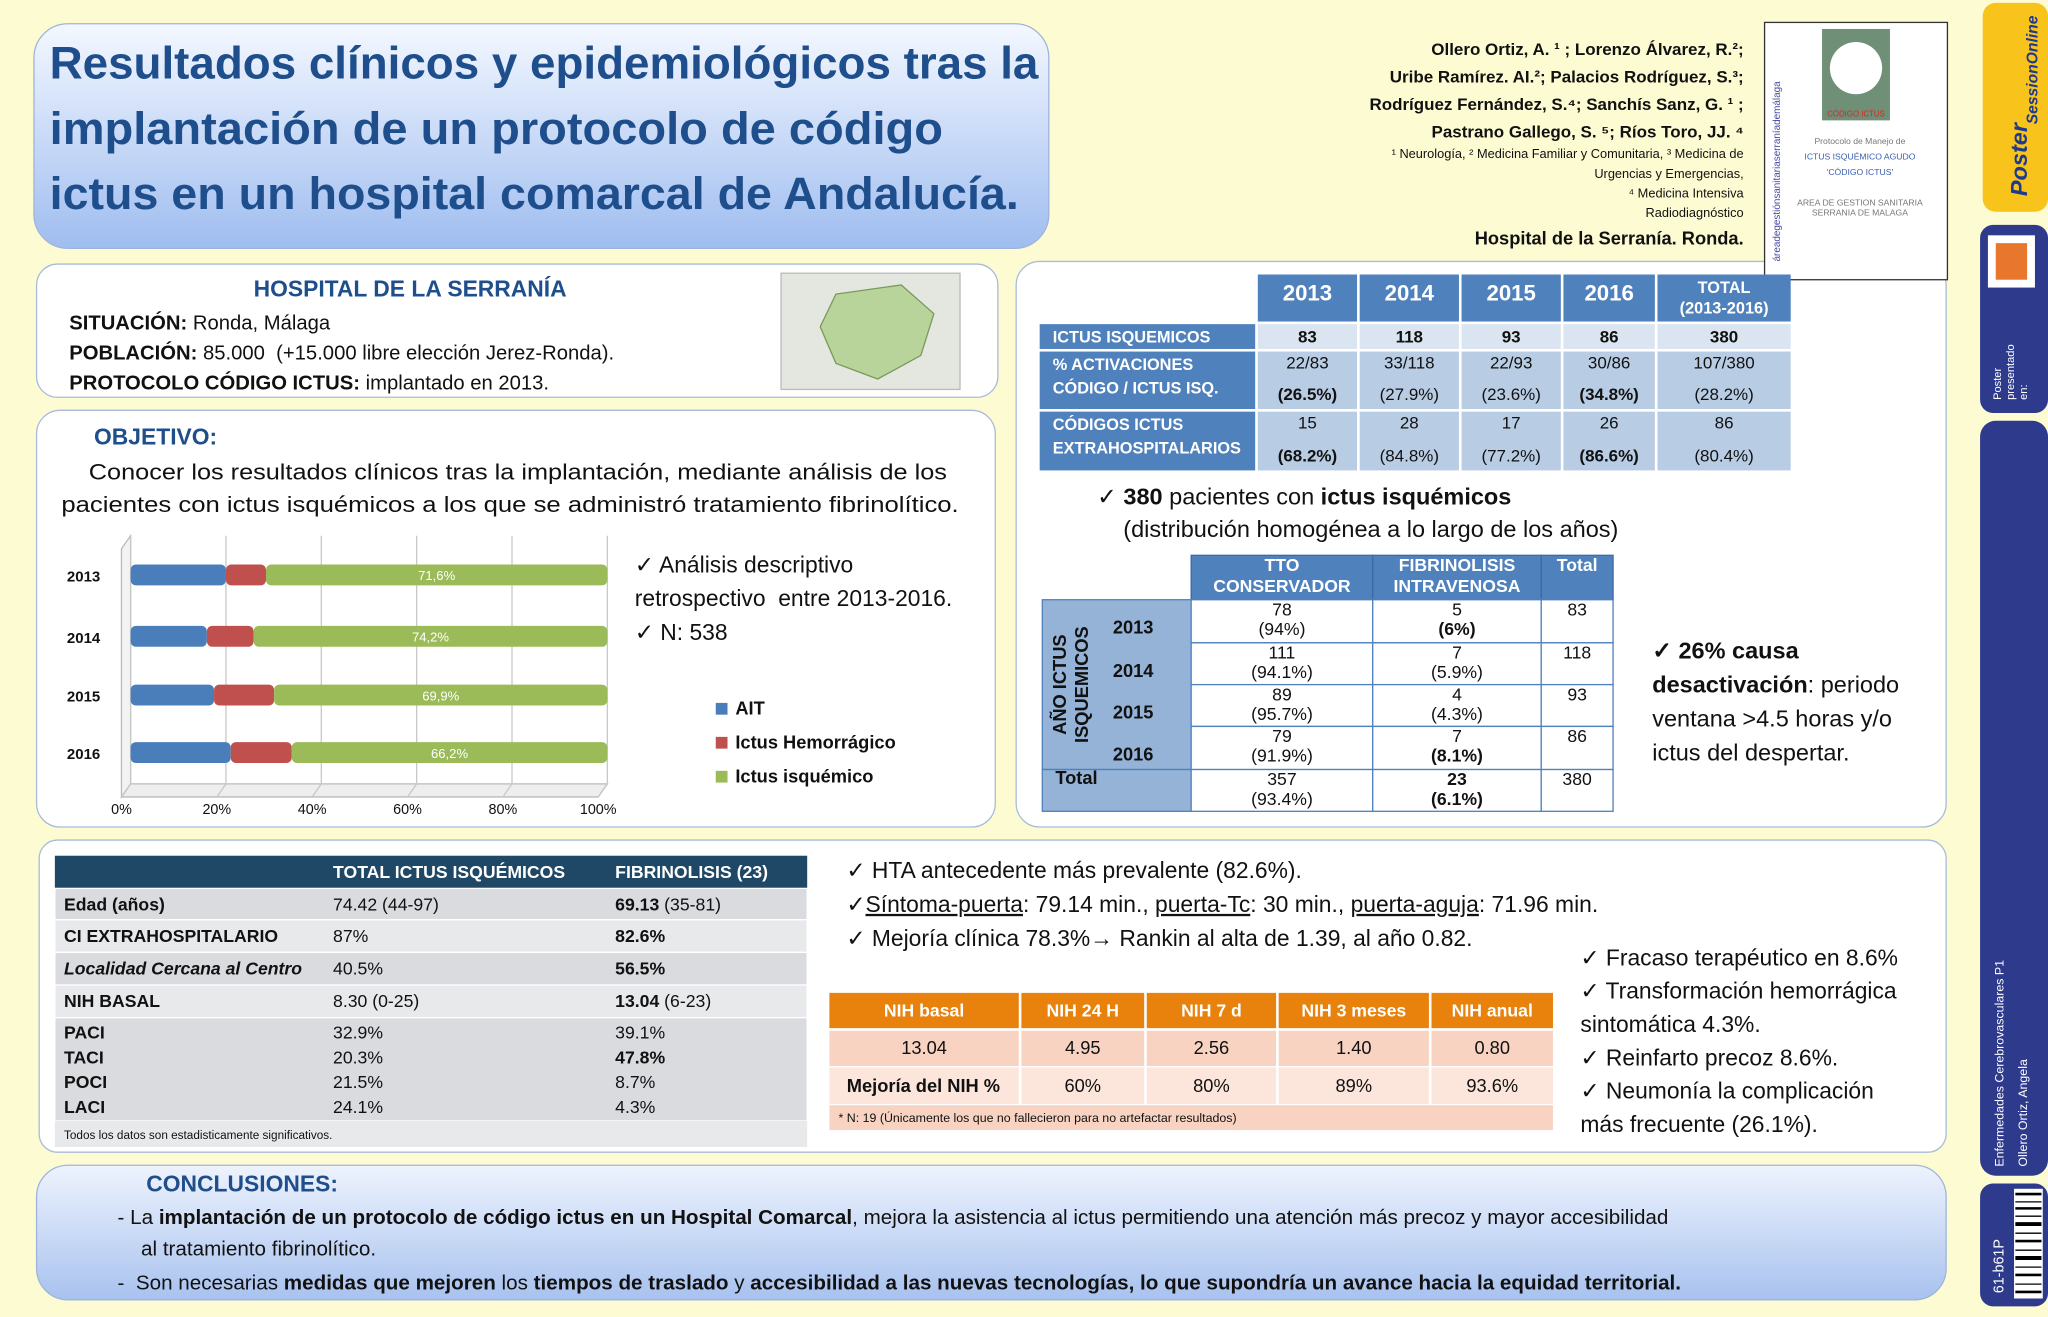 This screenshot has height=1317, width=2048. Describe the element at coordinates (2000, 1063) in the screenshot. I see `session: Enfermedades Cerebrovasculares P1` at that location.